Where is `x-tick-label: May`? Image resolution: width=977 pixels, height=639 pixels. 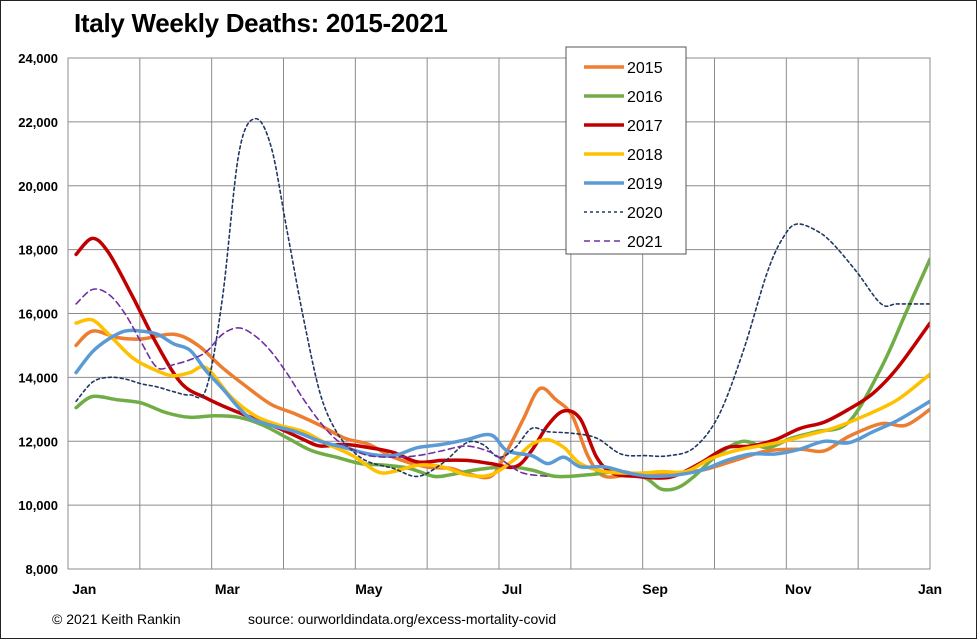
x-tick-label: May is located at coordinates (368, 589).